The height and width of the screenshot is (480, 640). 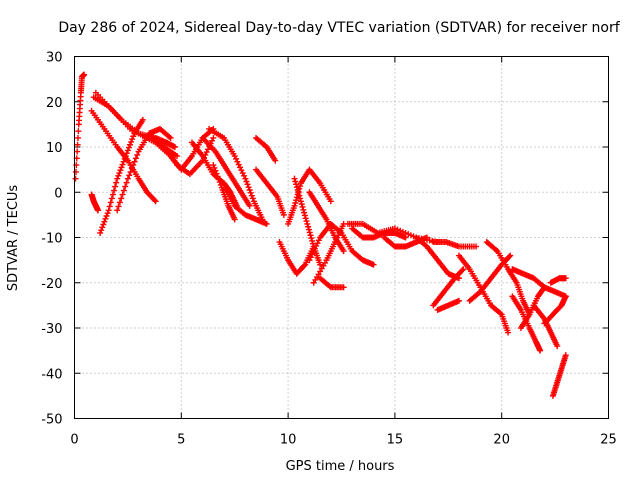 I want to click on series-arc-r, so click(x=307, y=221).